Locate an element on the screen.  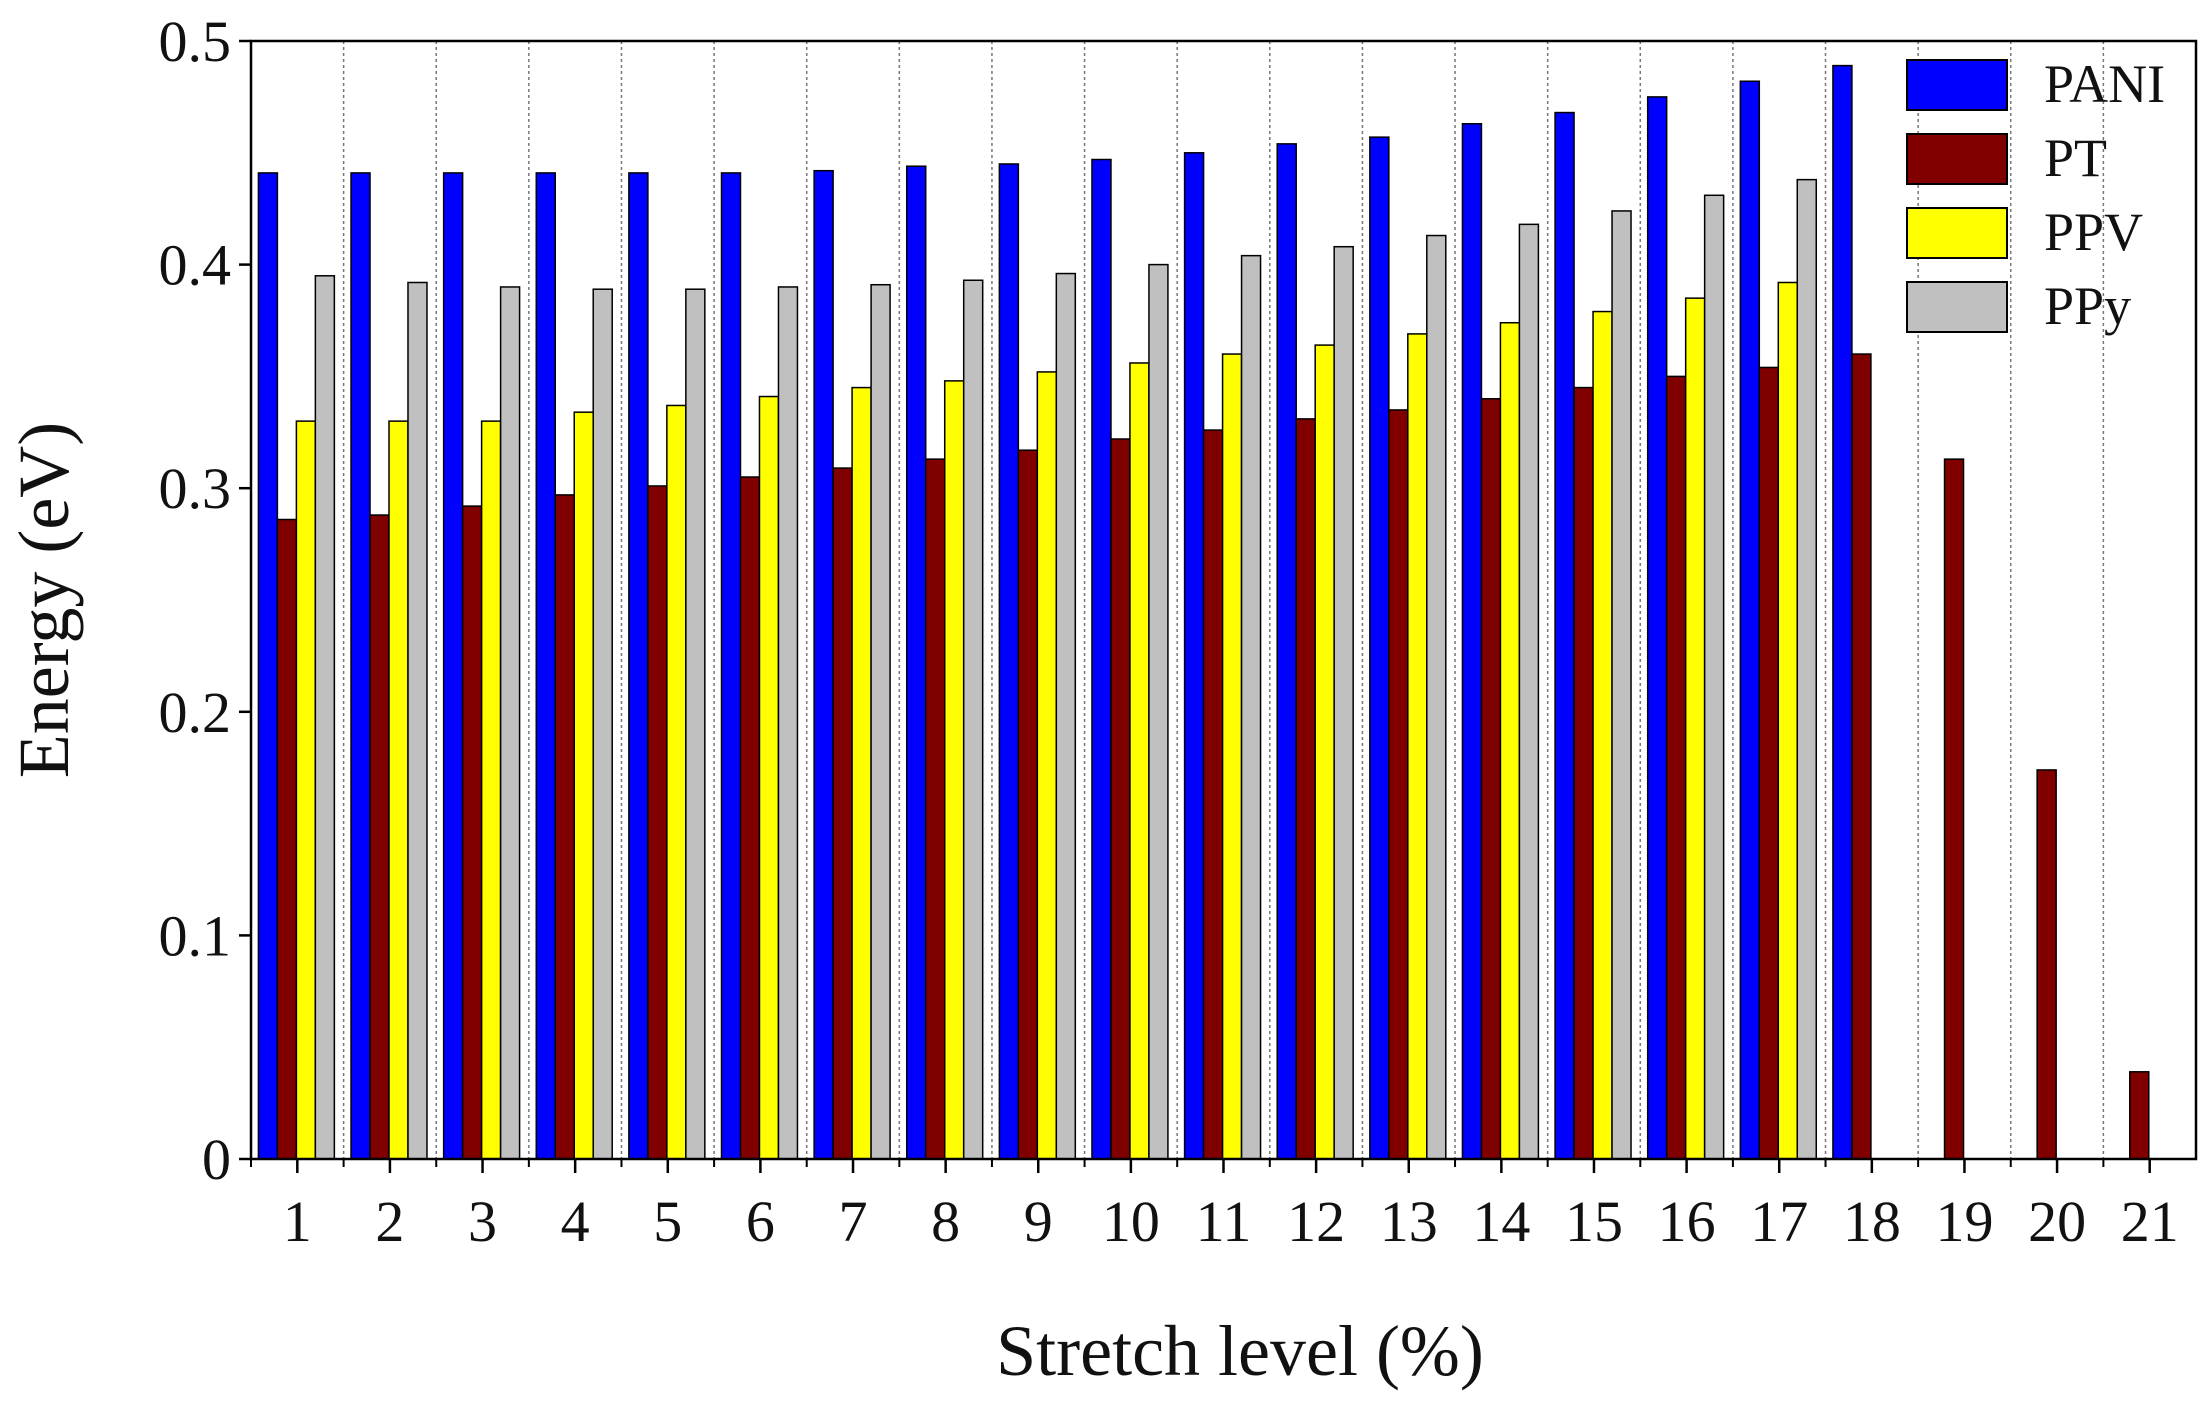
y-tick-label: 0.2 is located at coordinates (195, 712).